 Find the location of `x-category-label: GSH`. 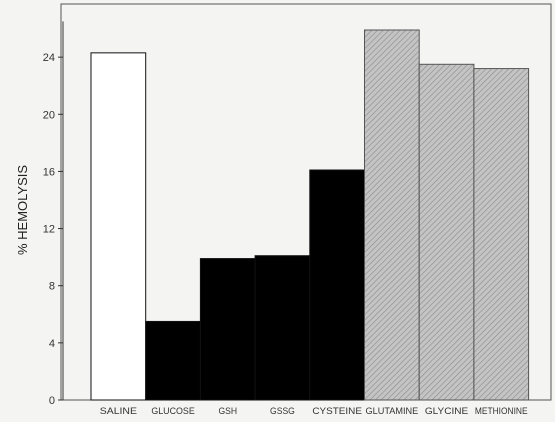

x-category-label: GSH is located at coordinates (227, 411).